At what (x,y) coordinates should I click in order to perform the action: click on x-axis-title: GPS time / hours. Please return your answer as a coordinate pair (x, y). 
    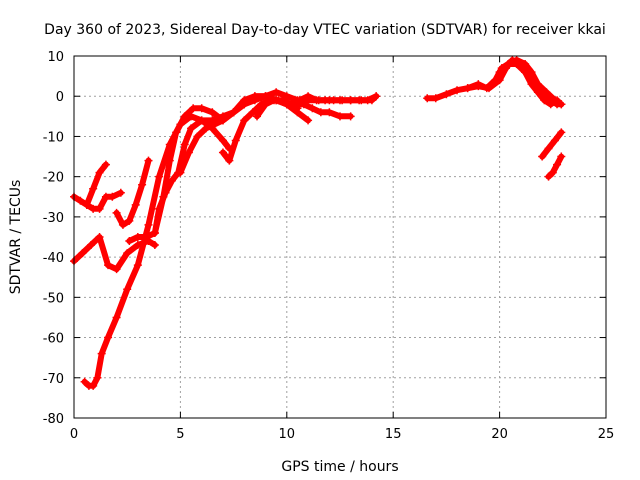
    Looking at the image, I should click on (339, 467).